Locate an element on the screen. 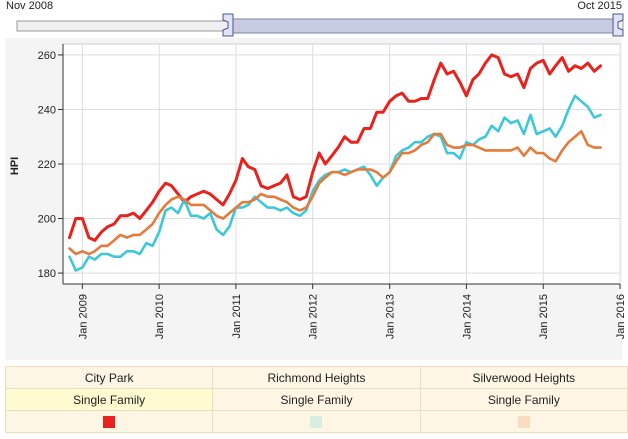  slider-selected-range is located at coordinates (421, 26).